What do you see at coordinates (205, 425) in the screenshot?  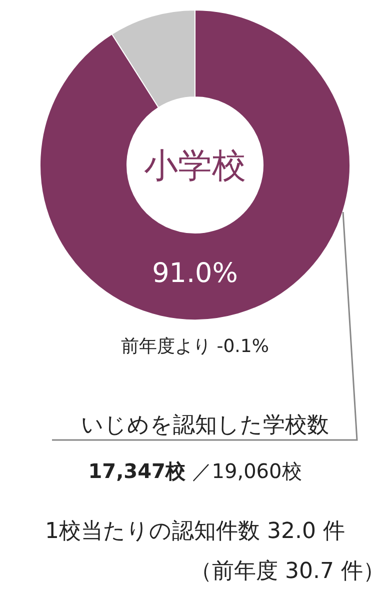 I see `text: いじめを認知した学校数` at bounding box center [205, 425].